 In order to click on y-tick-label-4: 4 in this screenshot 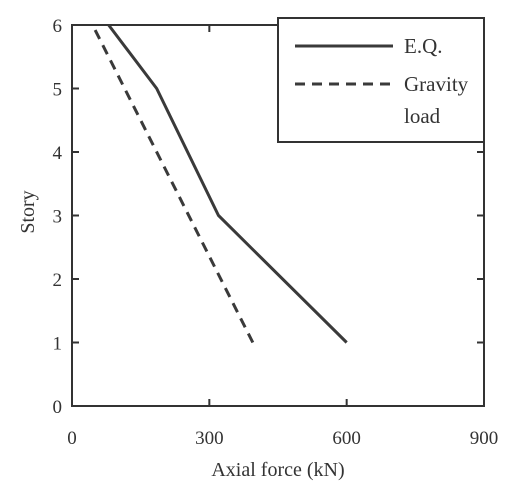, I will do `click(58, 153)`.